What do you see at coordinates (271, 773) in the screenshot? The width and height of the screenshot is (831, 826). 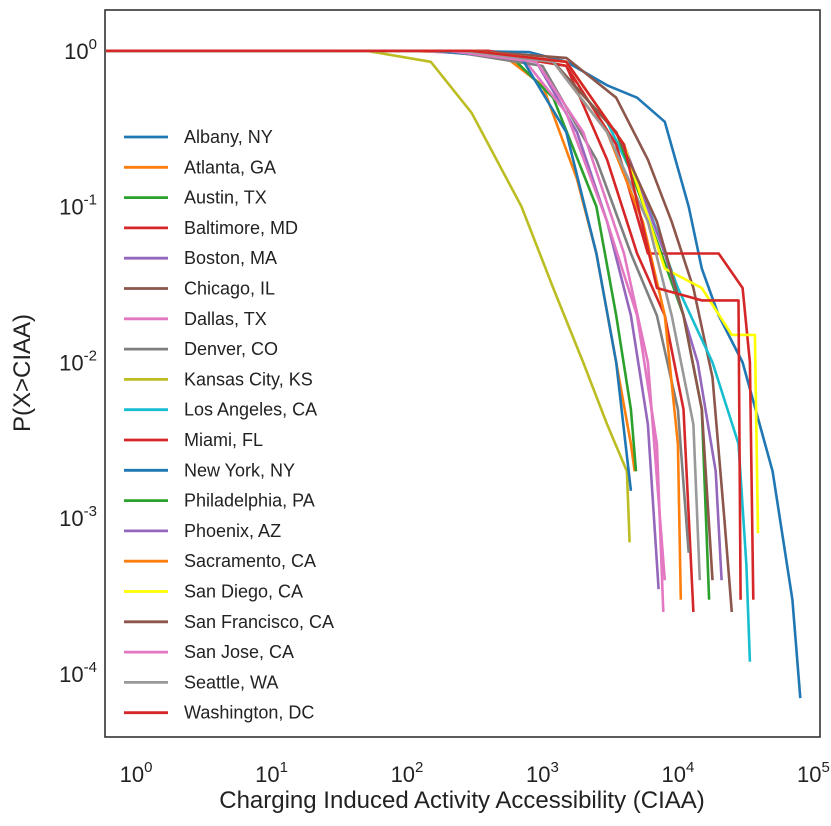 I see `x-tick-label-1: 10¹` at bounding box center [271, 773].